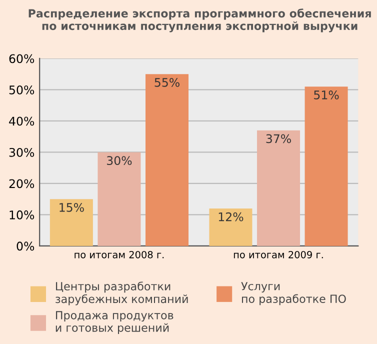  I want to click on y-tick-label: 10%, so click(22, 215).